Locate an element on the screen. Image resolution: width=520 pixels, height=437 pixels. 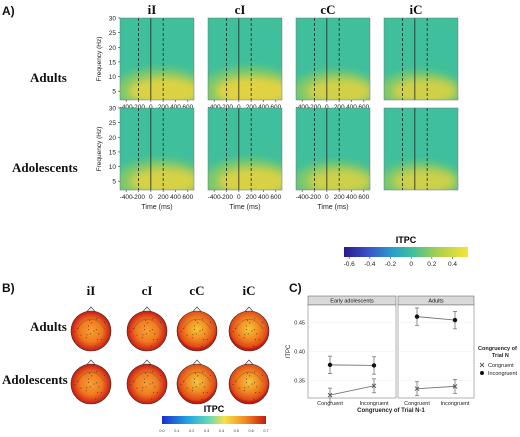
scalp-colorbar-title: ITPC is located at coordinates (214, 409).